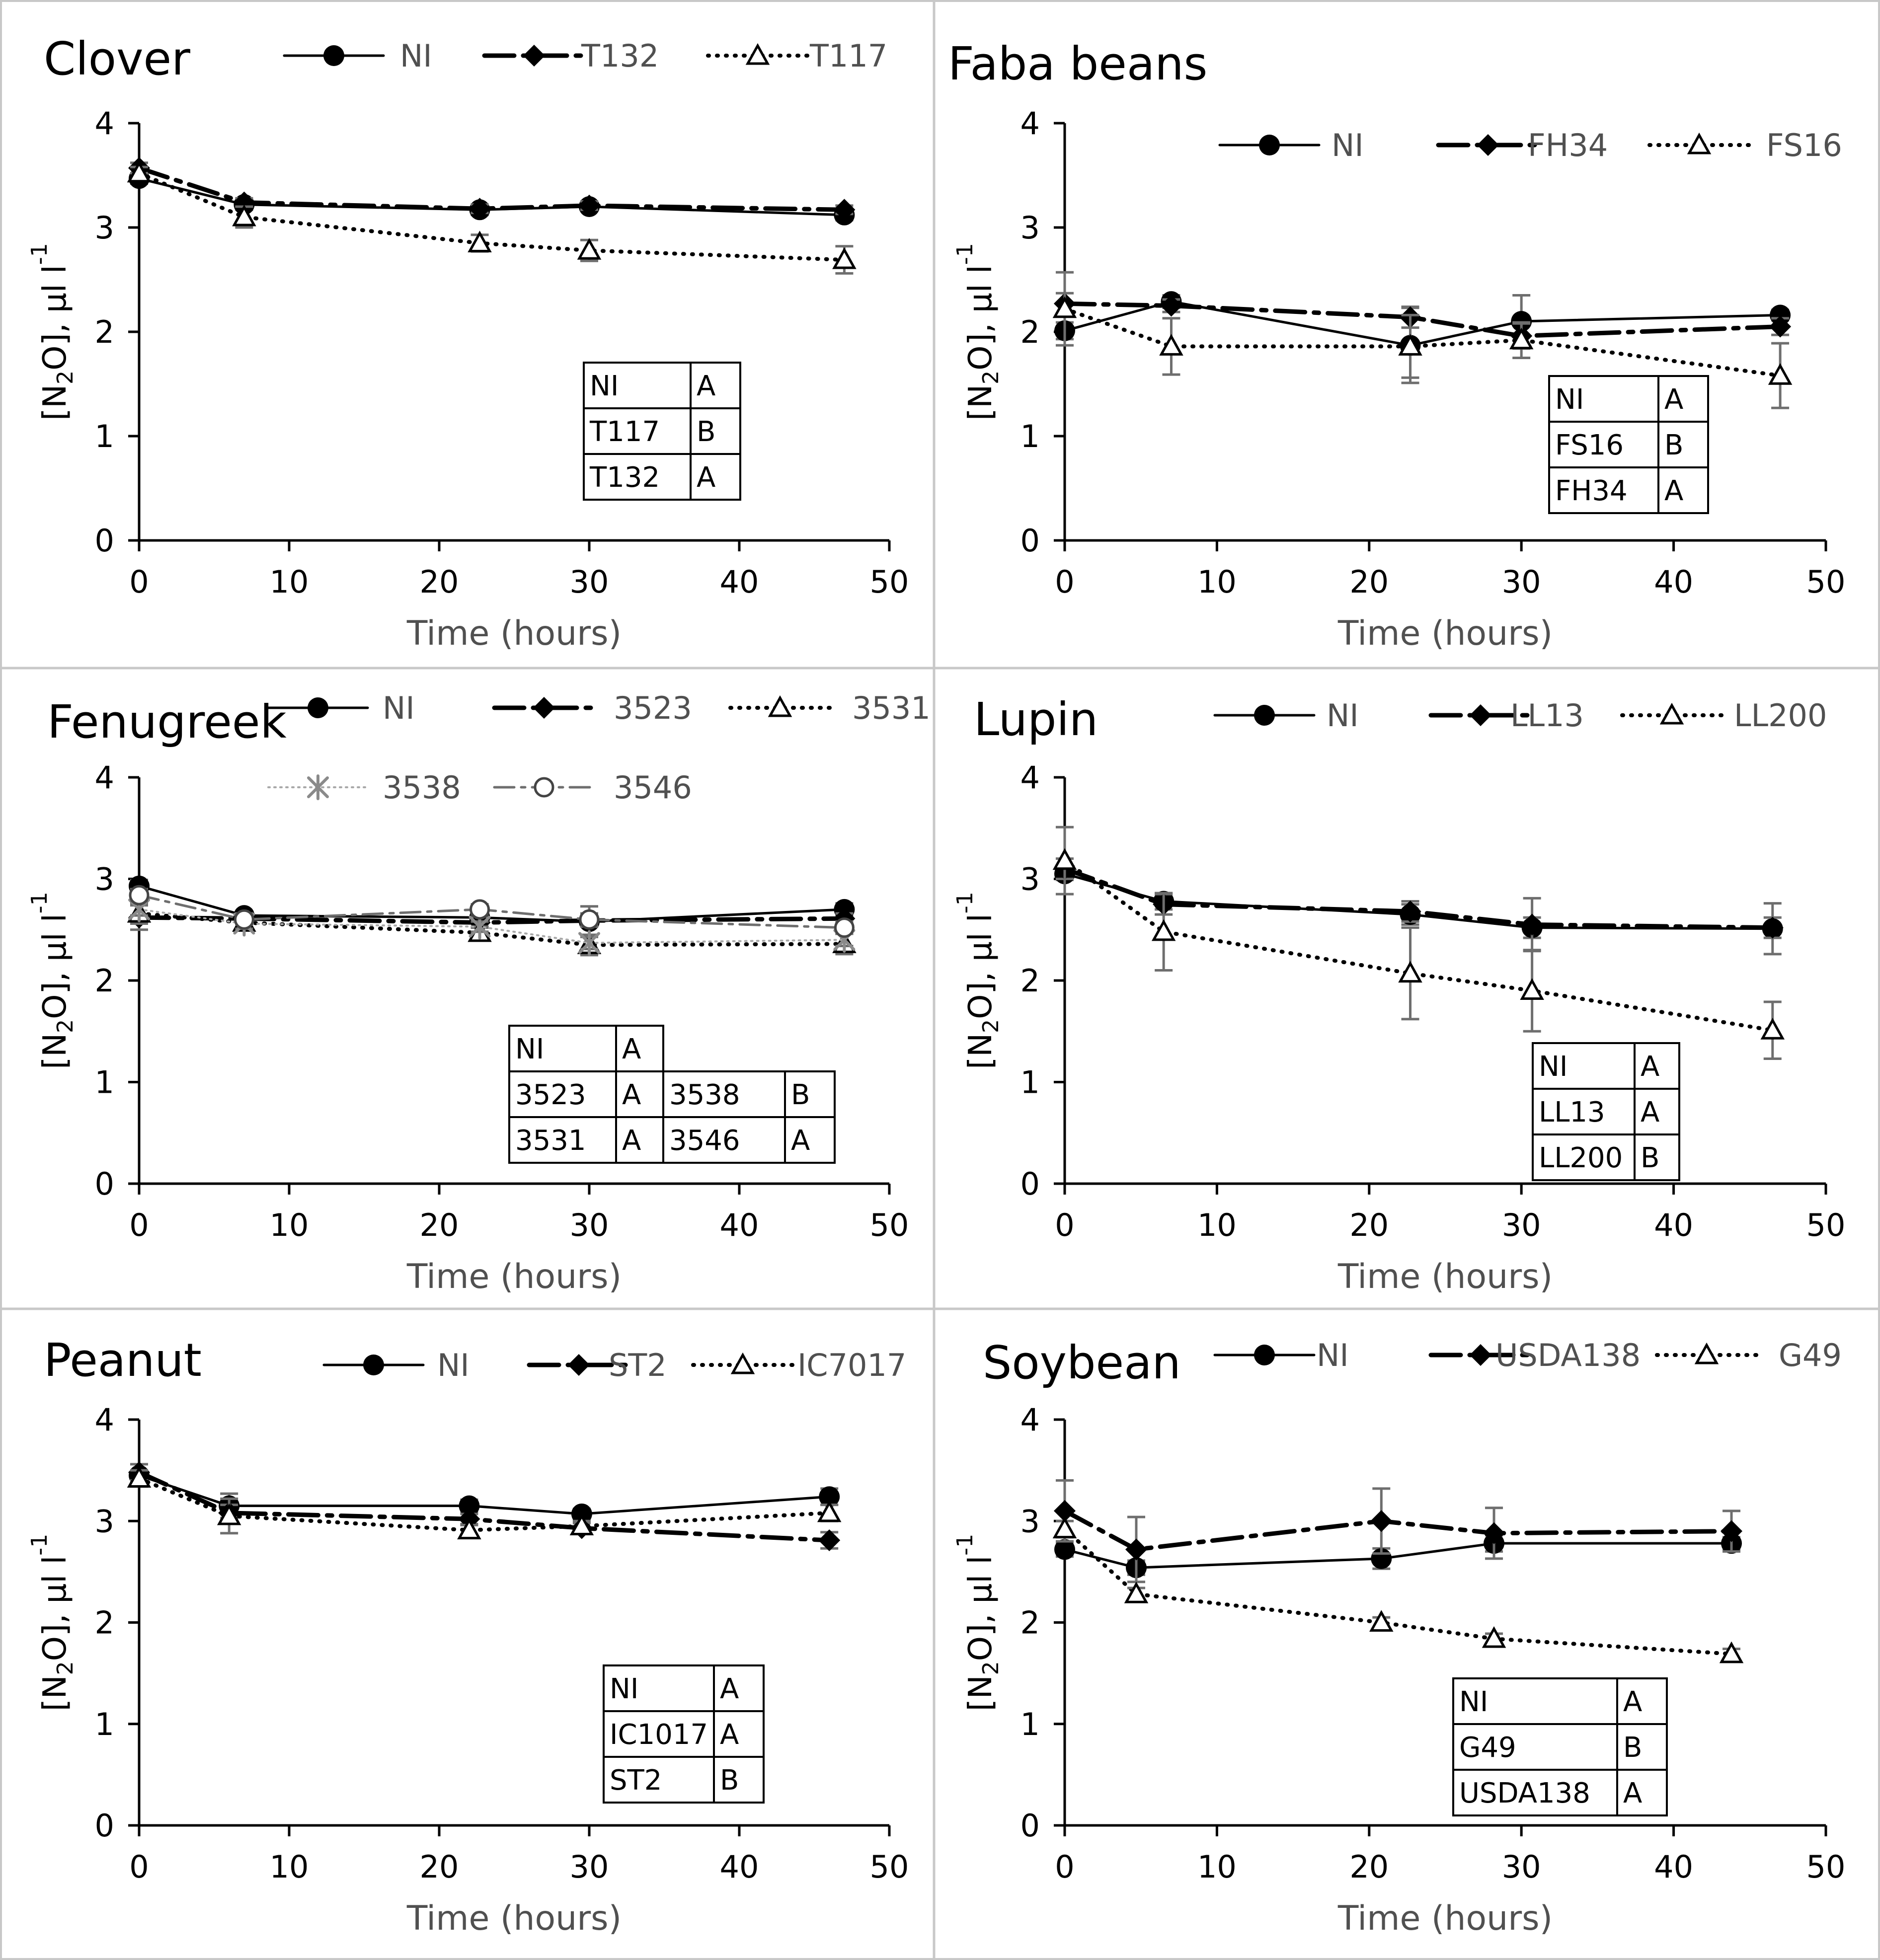  I want to click on table-cell-text: FS16, so click(1589, 445).